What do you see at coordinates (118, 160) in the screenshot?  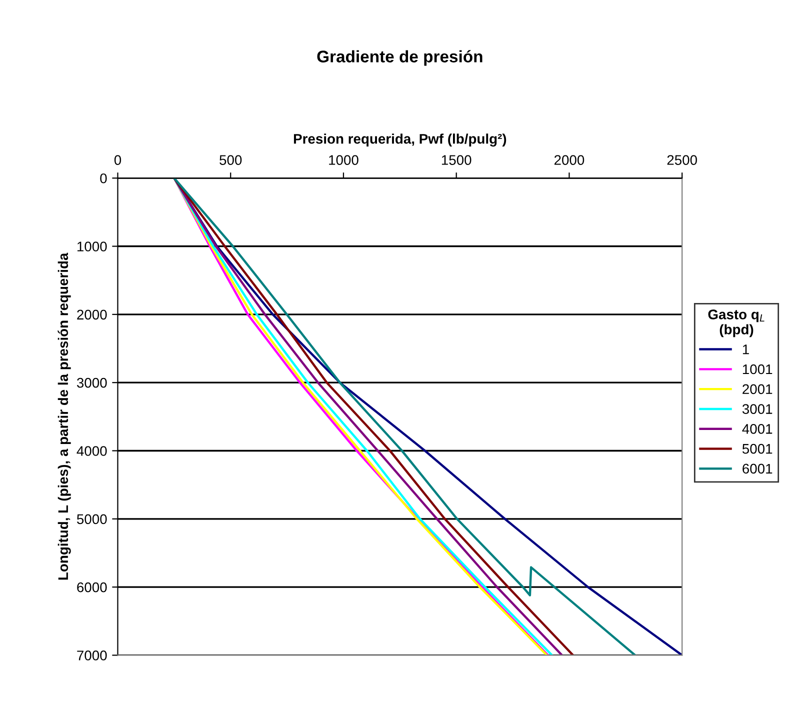 I see `x-tick-label: 0` at bounding box center [118, 160].